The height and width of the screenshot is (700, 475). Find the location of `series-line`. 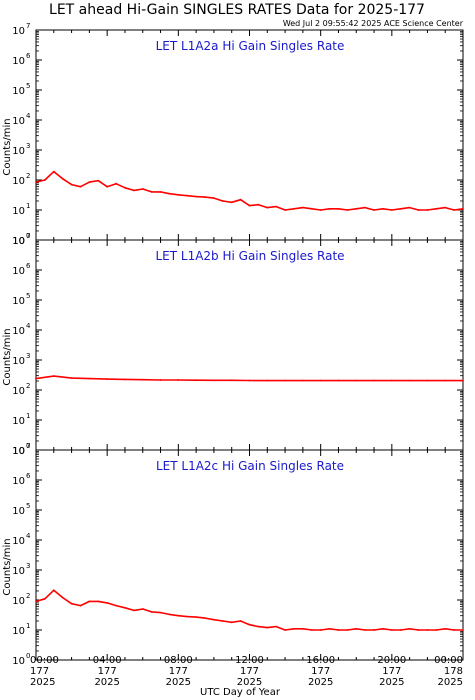

series-line is located at coordinates (249, 190).